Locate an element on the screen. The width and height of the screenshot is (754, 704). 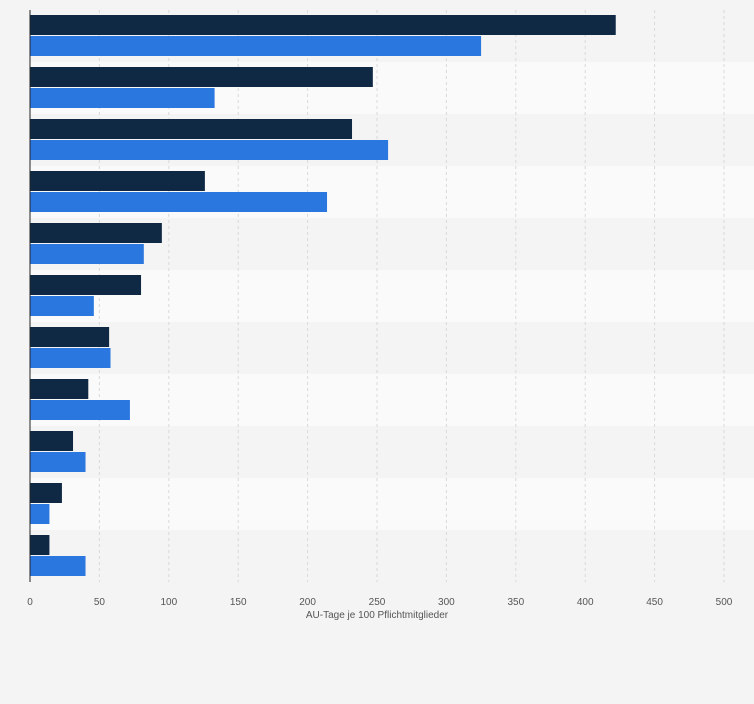
x-tick-label: 400 is located at coordinates (585, 602).